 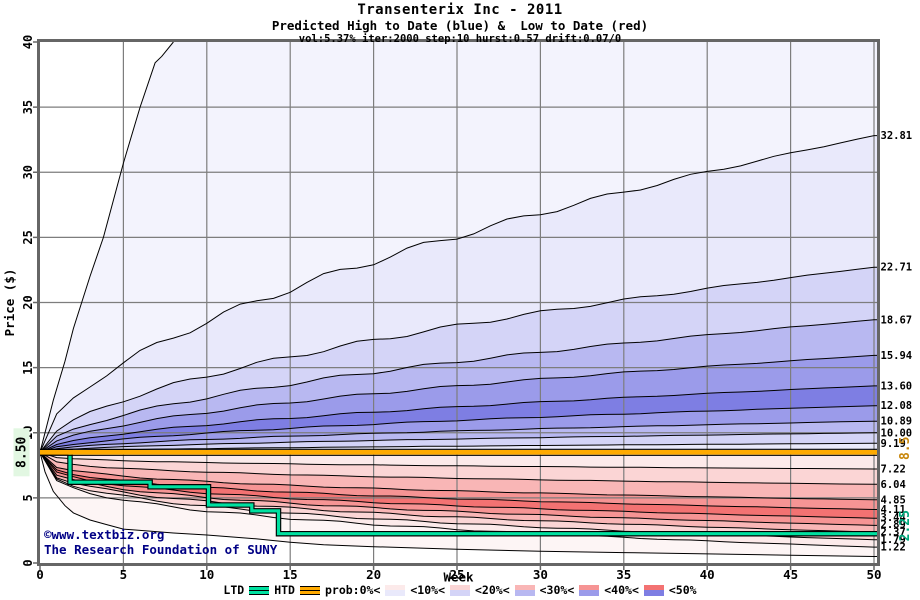 I want to click on x-tick-label: 50, so click(x=873, y=574).